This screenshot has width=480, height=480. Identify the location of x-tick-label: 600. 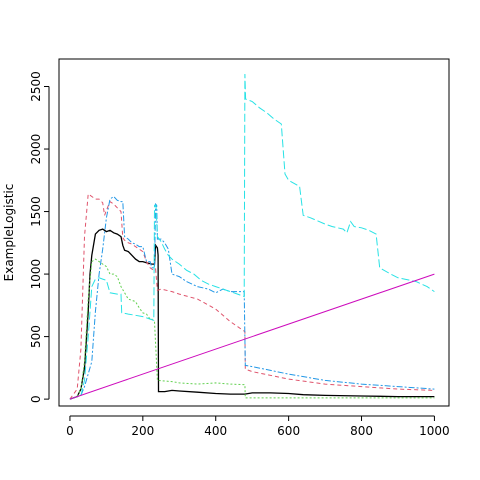
(288, 431).